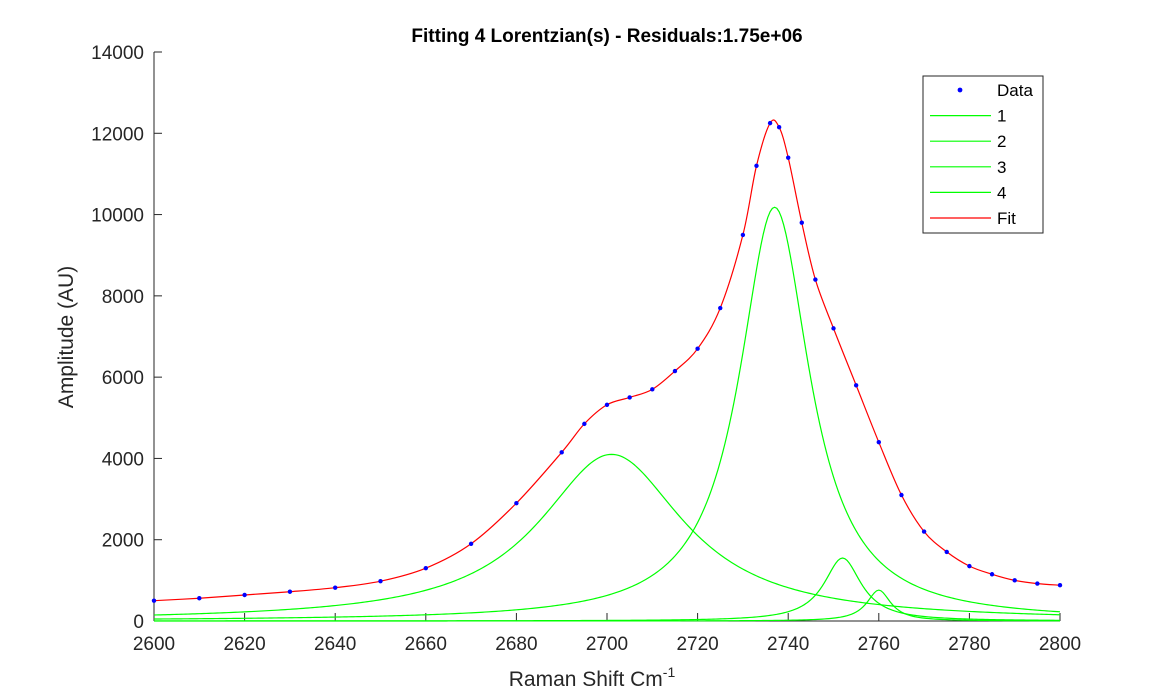 The image size is (1175, 698). Describe the element at coordinates (960, 90) in the screenshot. I see `legend-marker-data` at that location.